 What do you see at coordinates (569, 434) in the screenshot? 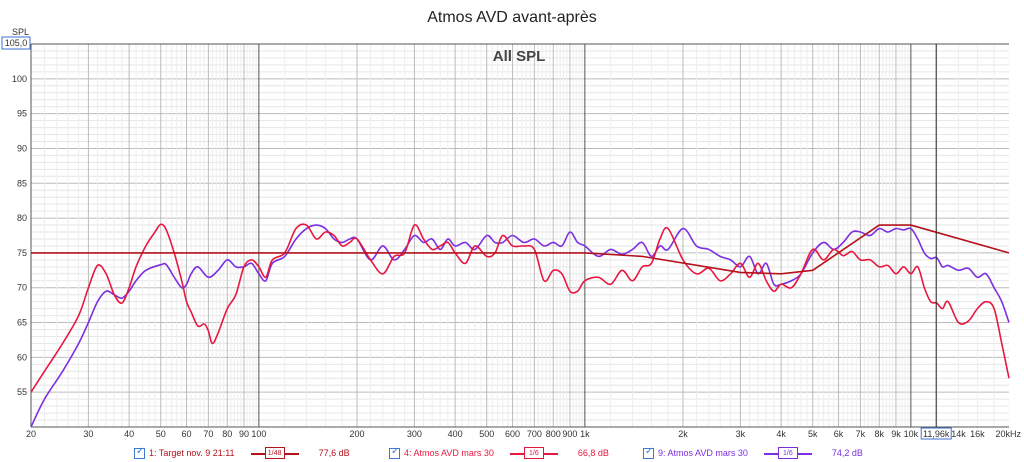
I see `x-tick-label: 900` at bounding box center [569, 434].